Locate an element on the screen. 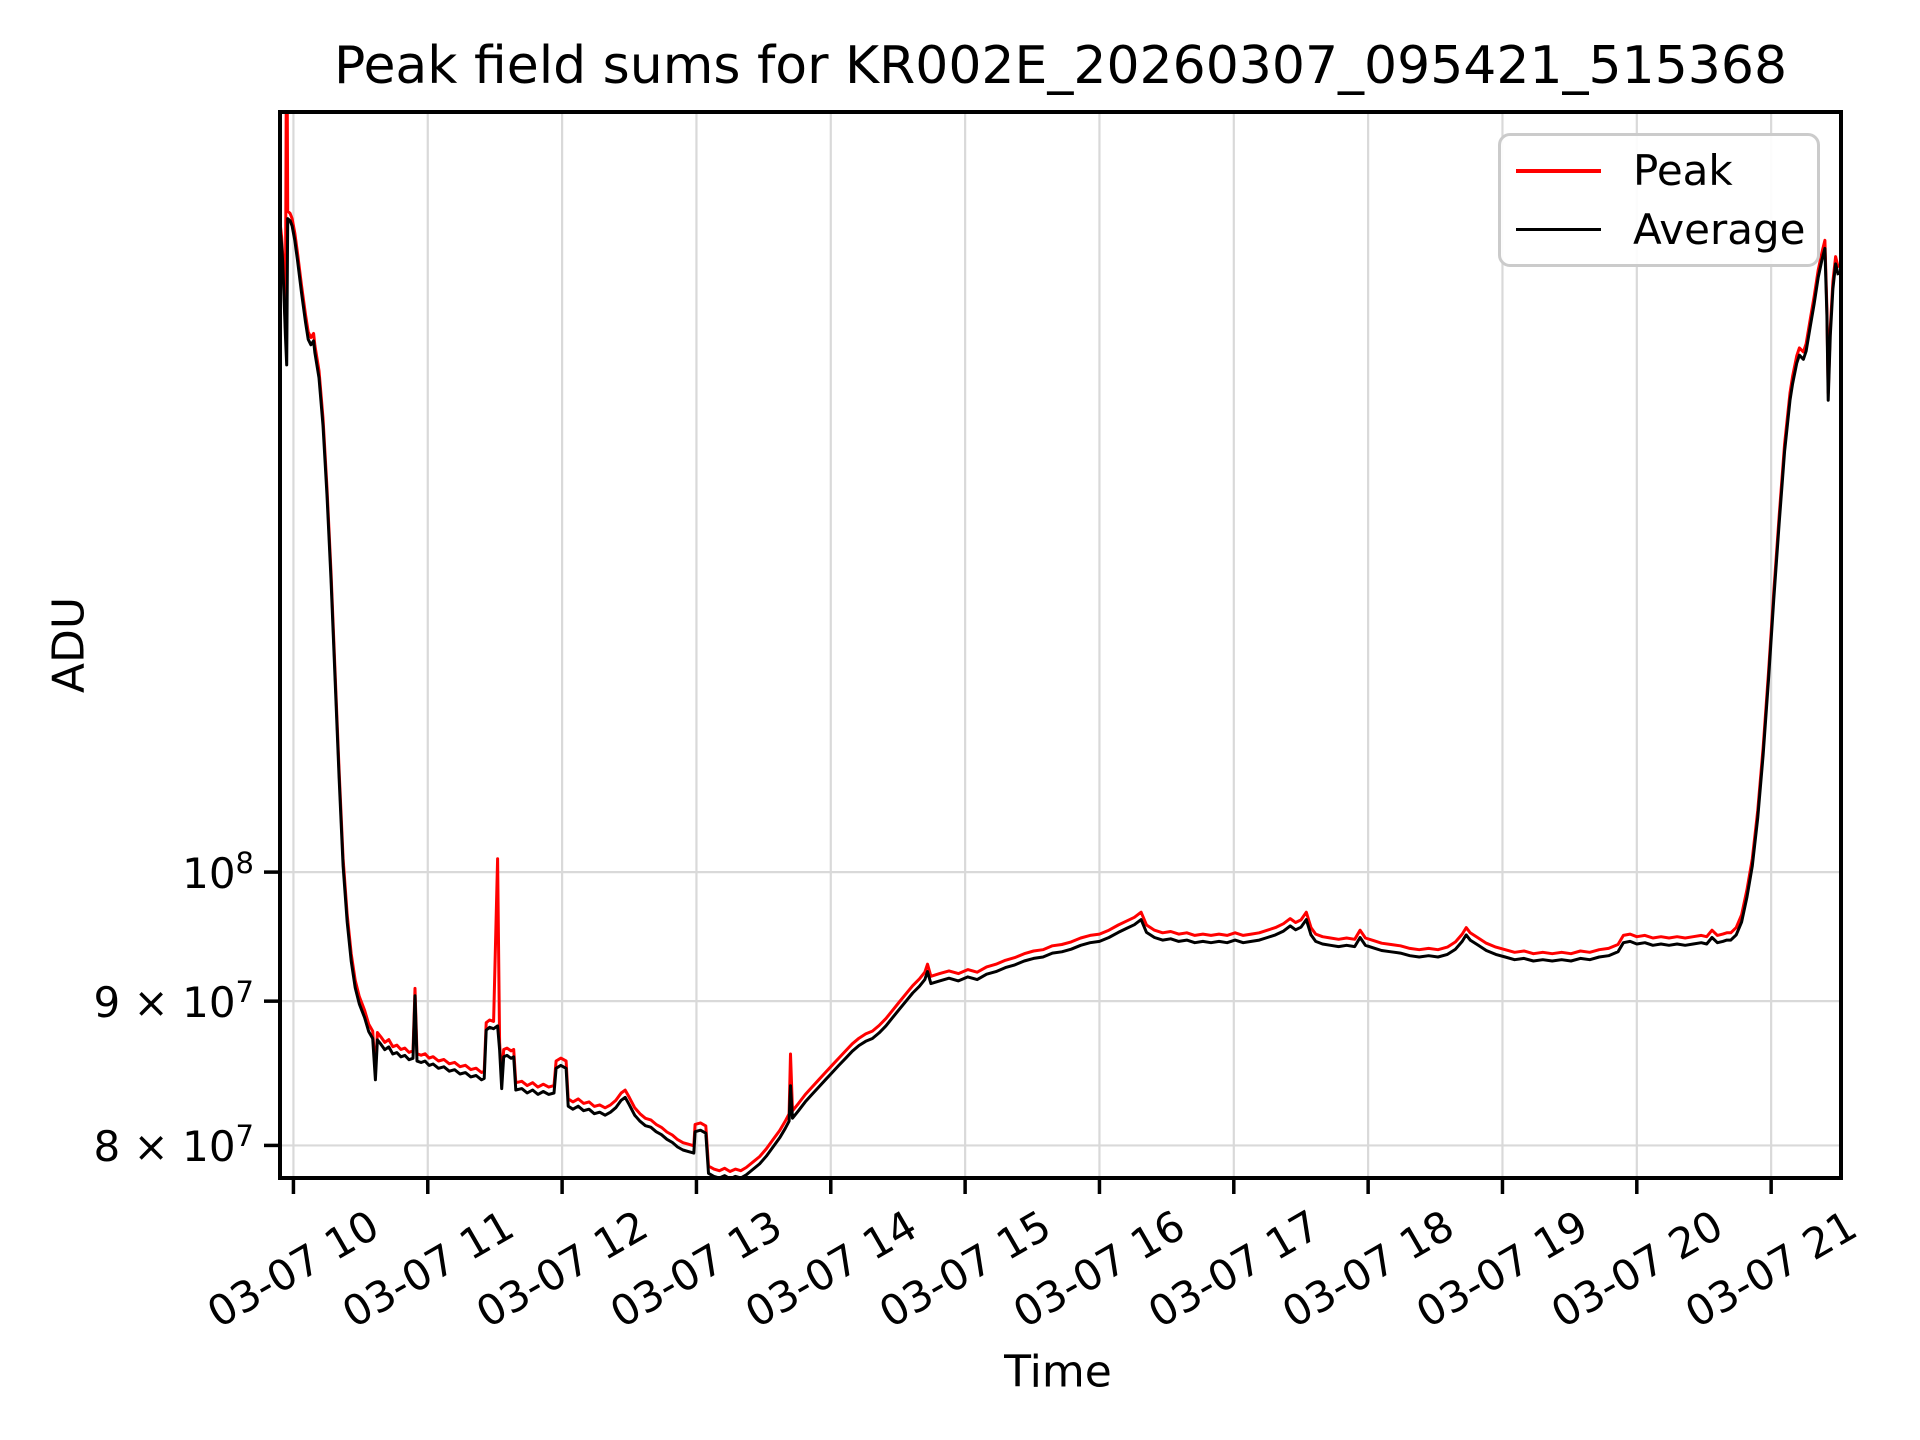 This screenshot has height=1440, width=1920. y-tick-label: 9 × 107 is located at coordinates (173, 1001).